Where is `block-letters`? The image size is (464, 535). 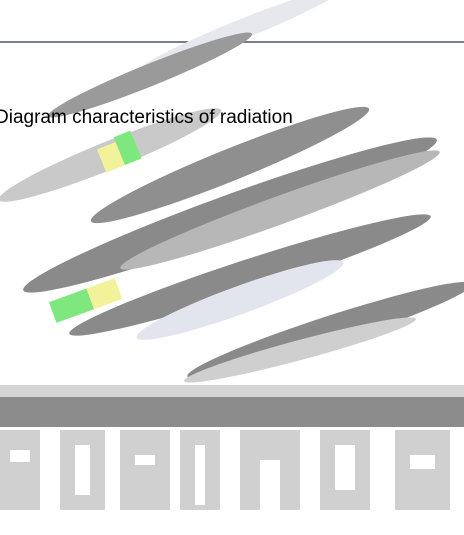 block-letters is located at coordinates (225, 470).